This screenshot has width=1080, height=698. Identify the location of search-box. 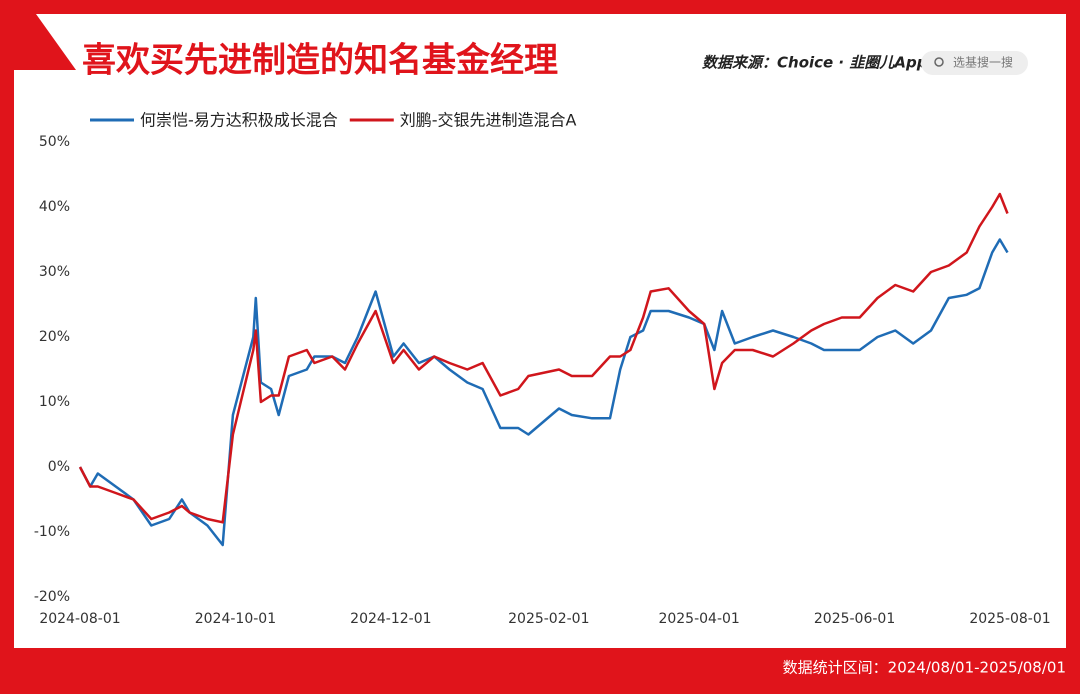
(974, 63).